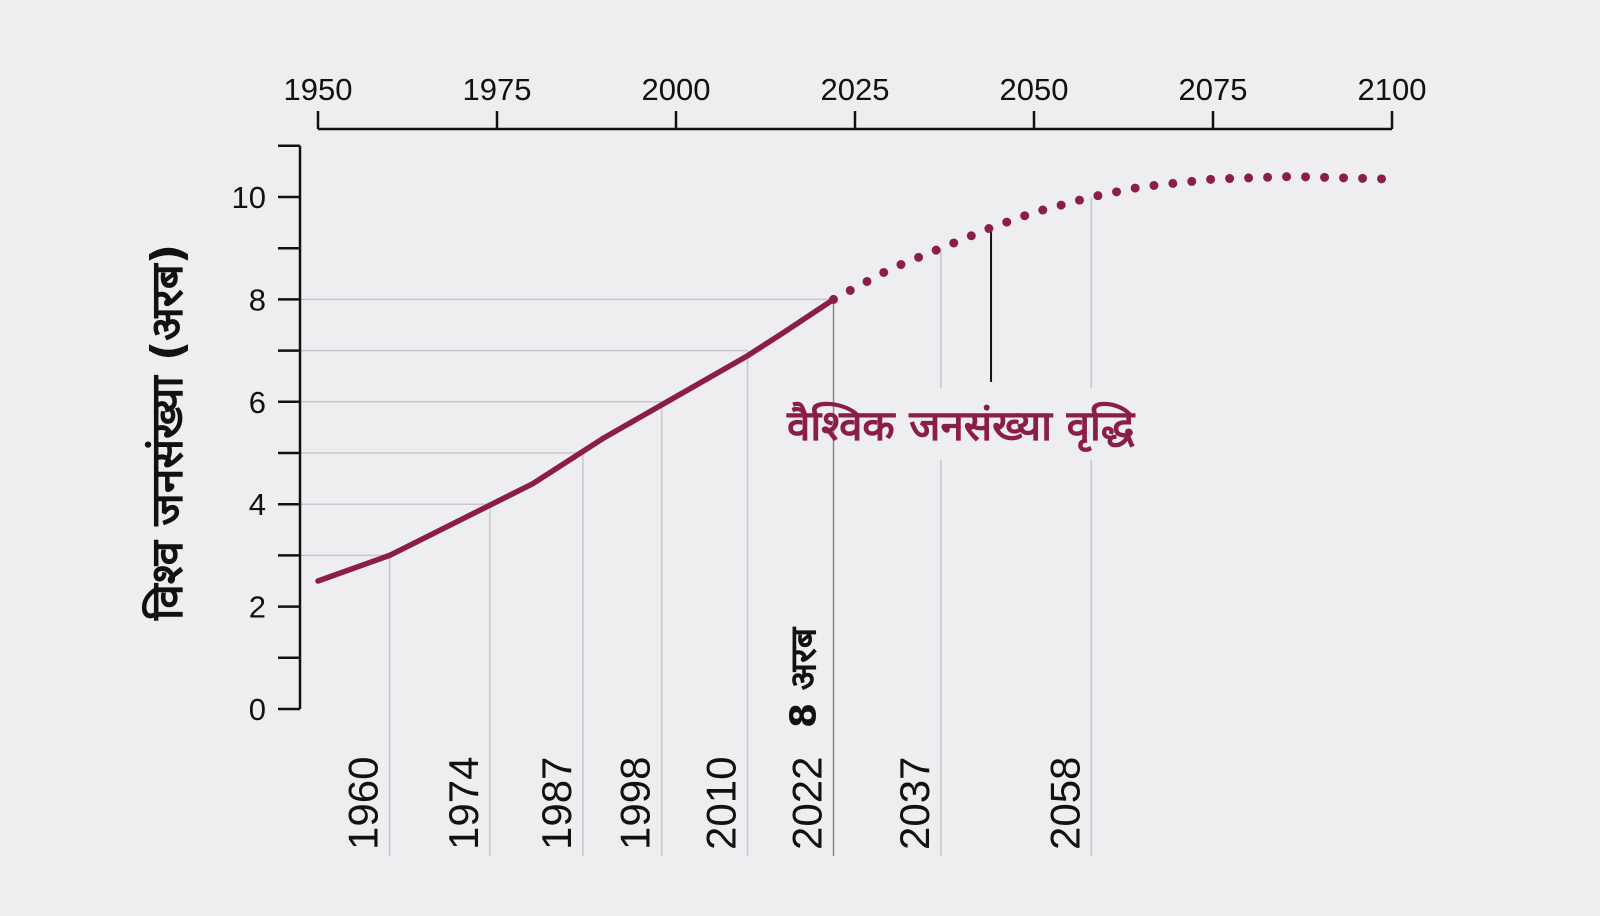 The image size is (1600, 916). I want to click on chart-title: वैश्विक जनसंख्या वृद्धि, so click(961, 426).